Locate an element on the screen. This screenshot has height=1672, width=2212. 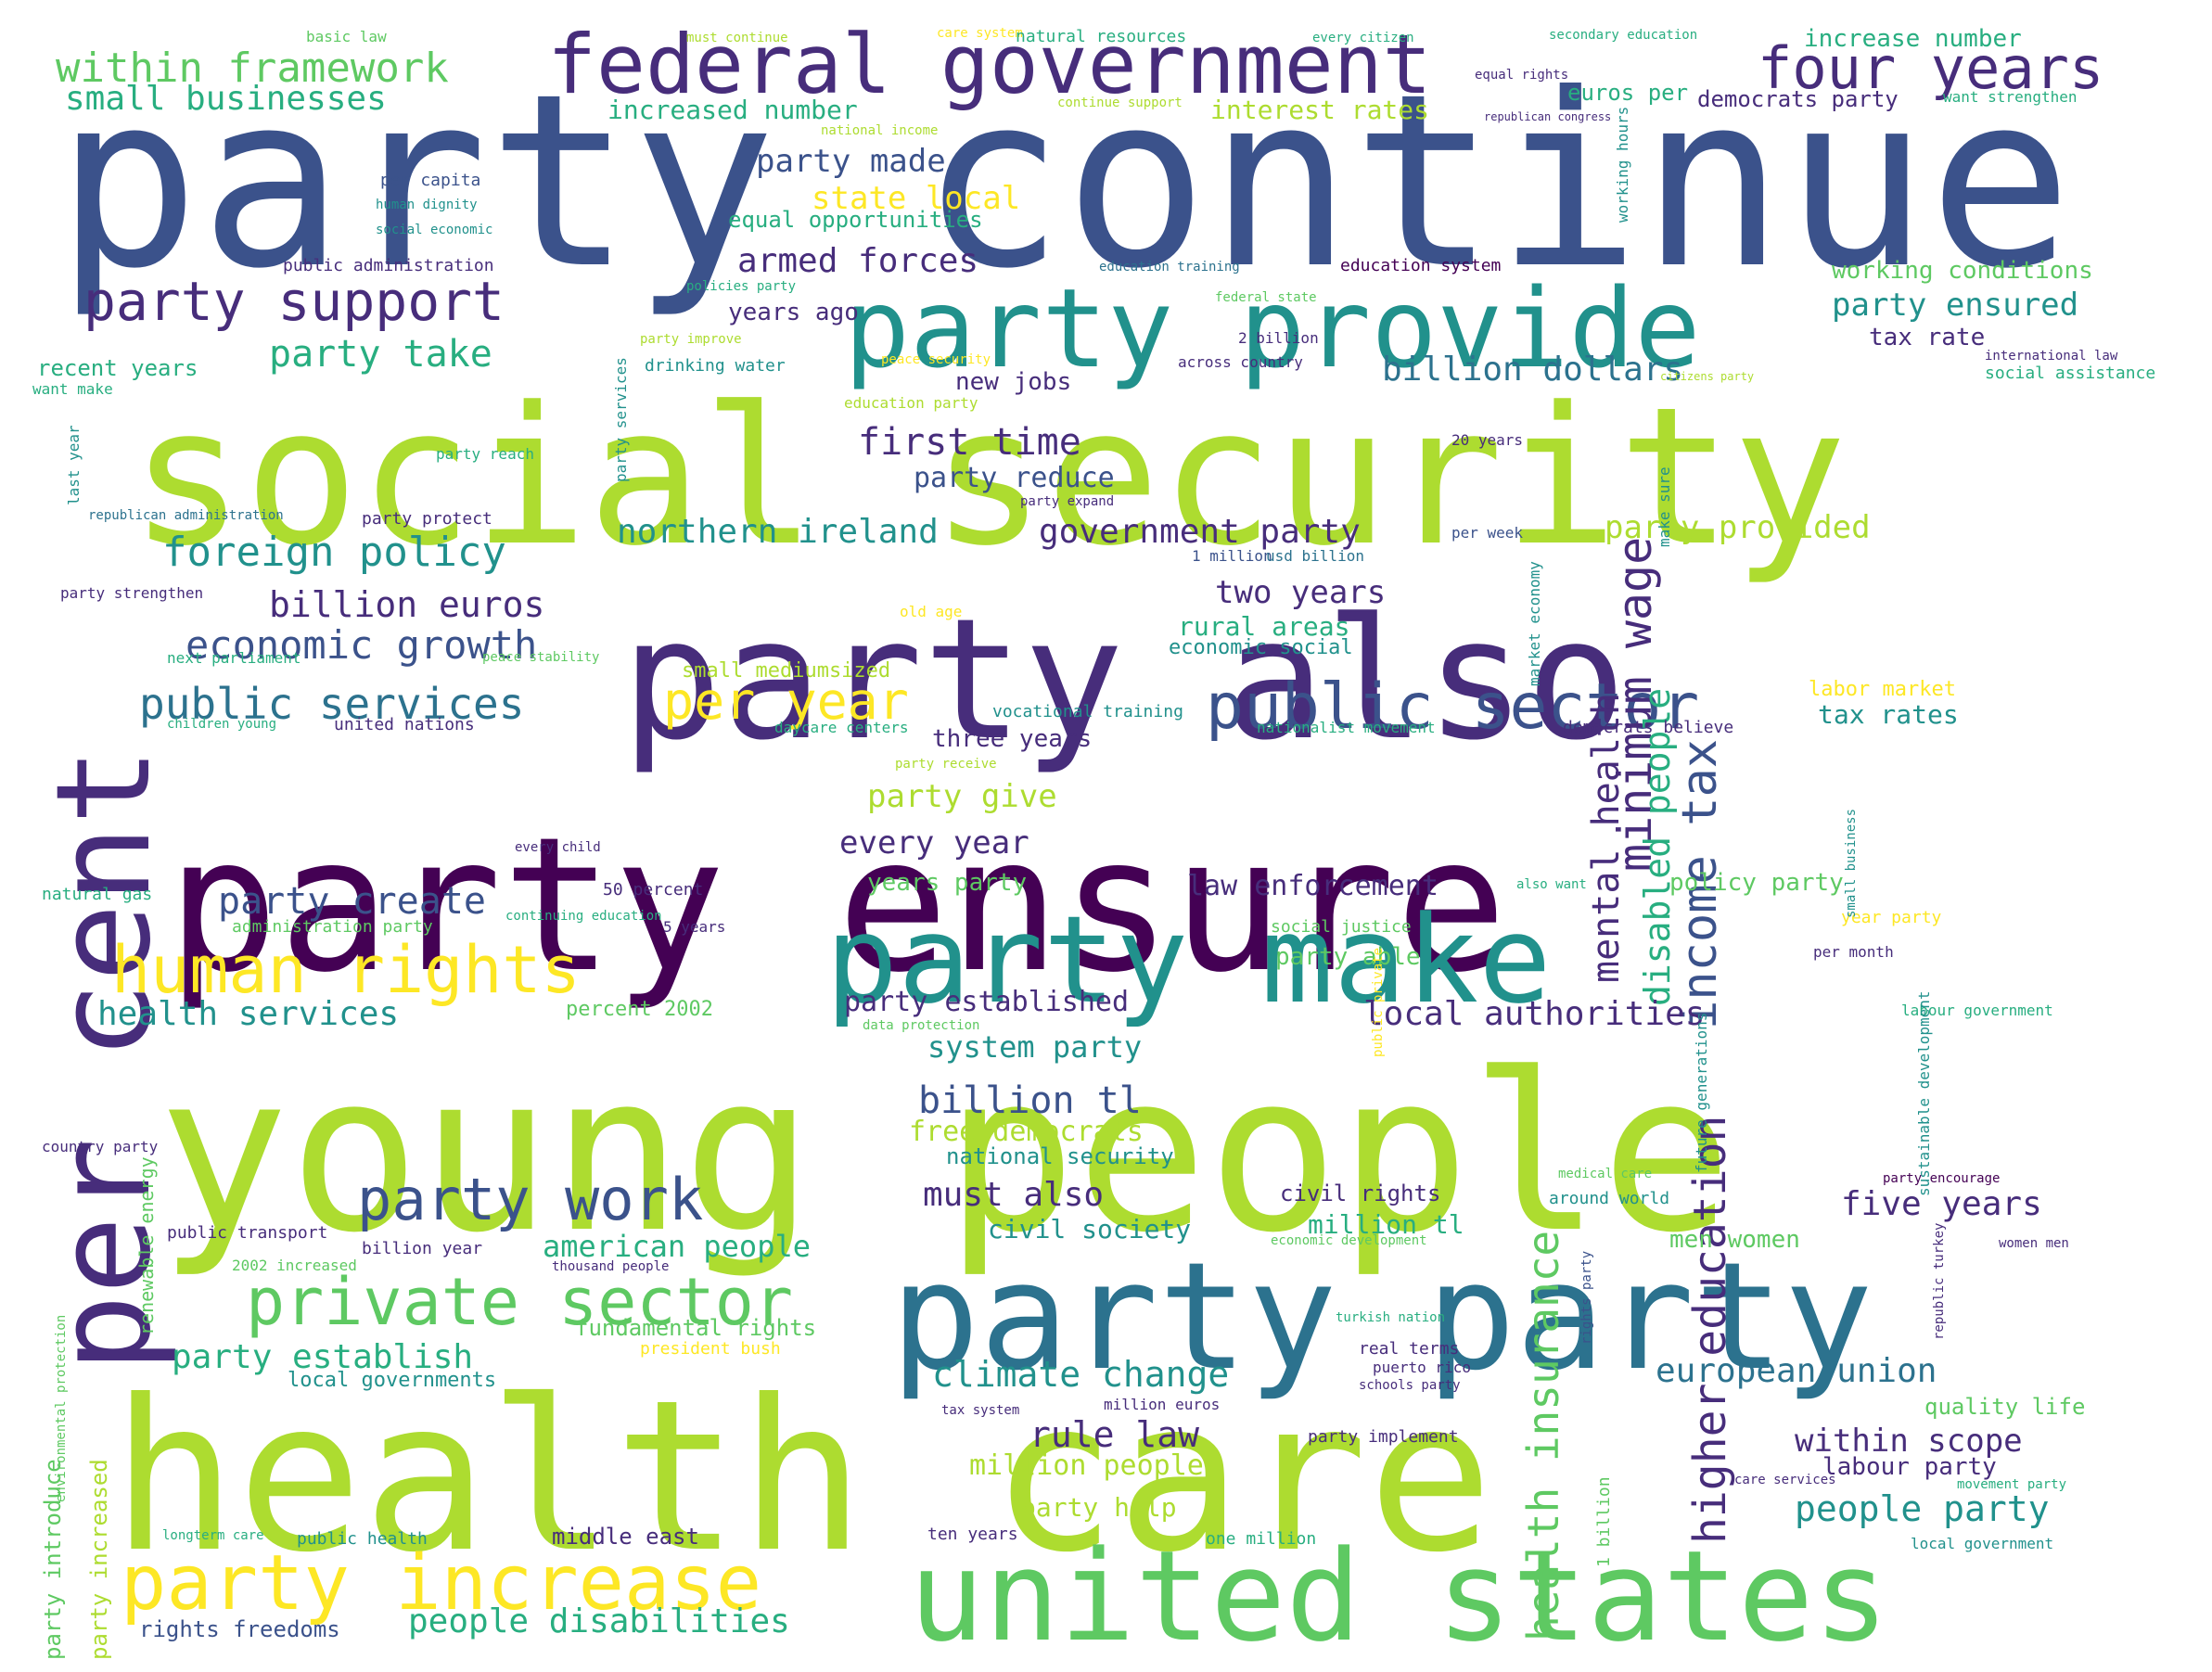
word-increased-number: increased number is located at coordinates (732, 110).